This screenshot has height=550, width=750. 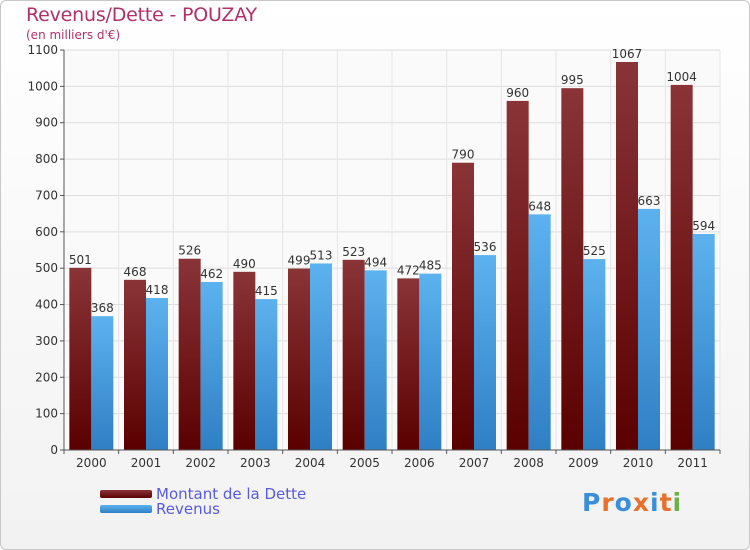 I want to click on legend-item-revenue: Revenus, so click(x=203, y=508).